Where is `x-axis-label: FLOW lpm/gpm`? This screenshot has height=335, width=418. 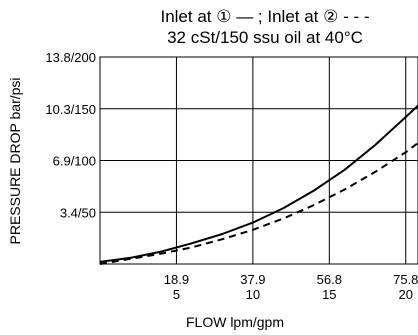
x-axis-label: FLOW lpm/gpm is located at coordinates (235, 322).